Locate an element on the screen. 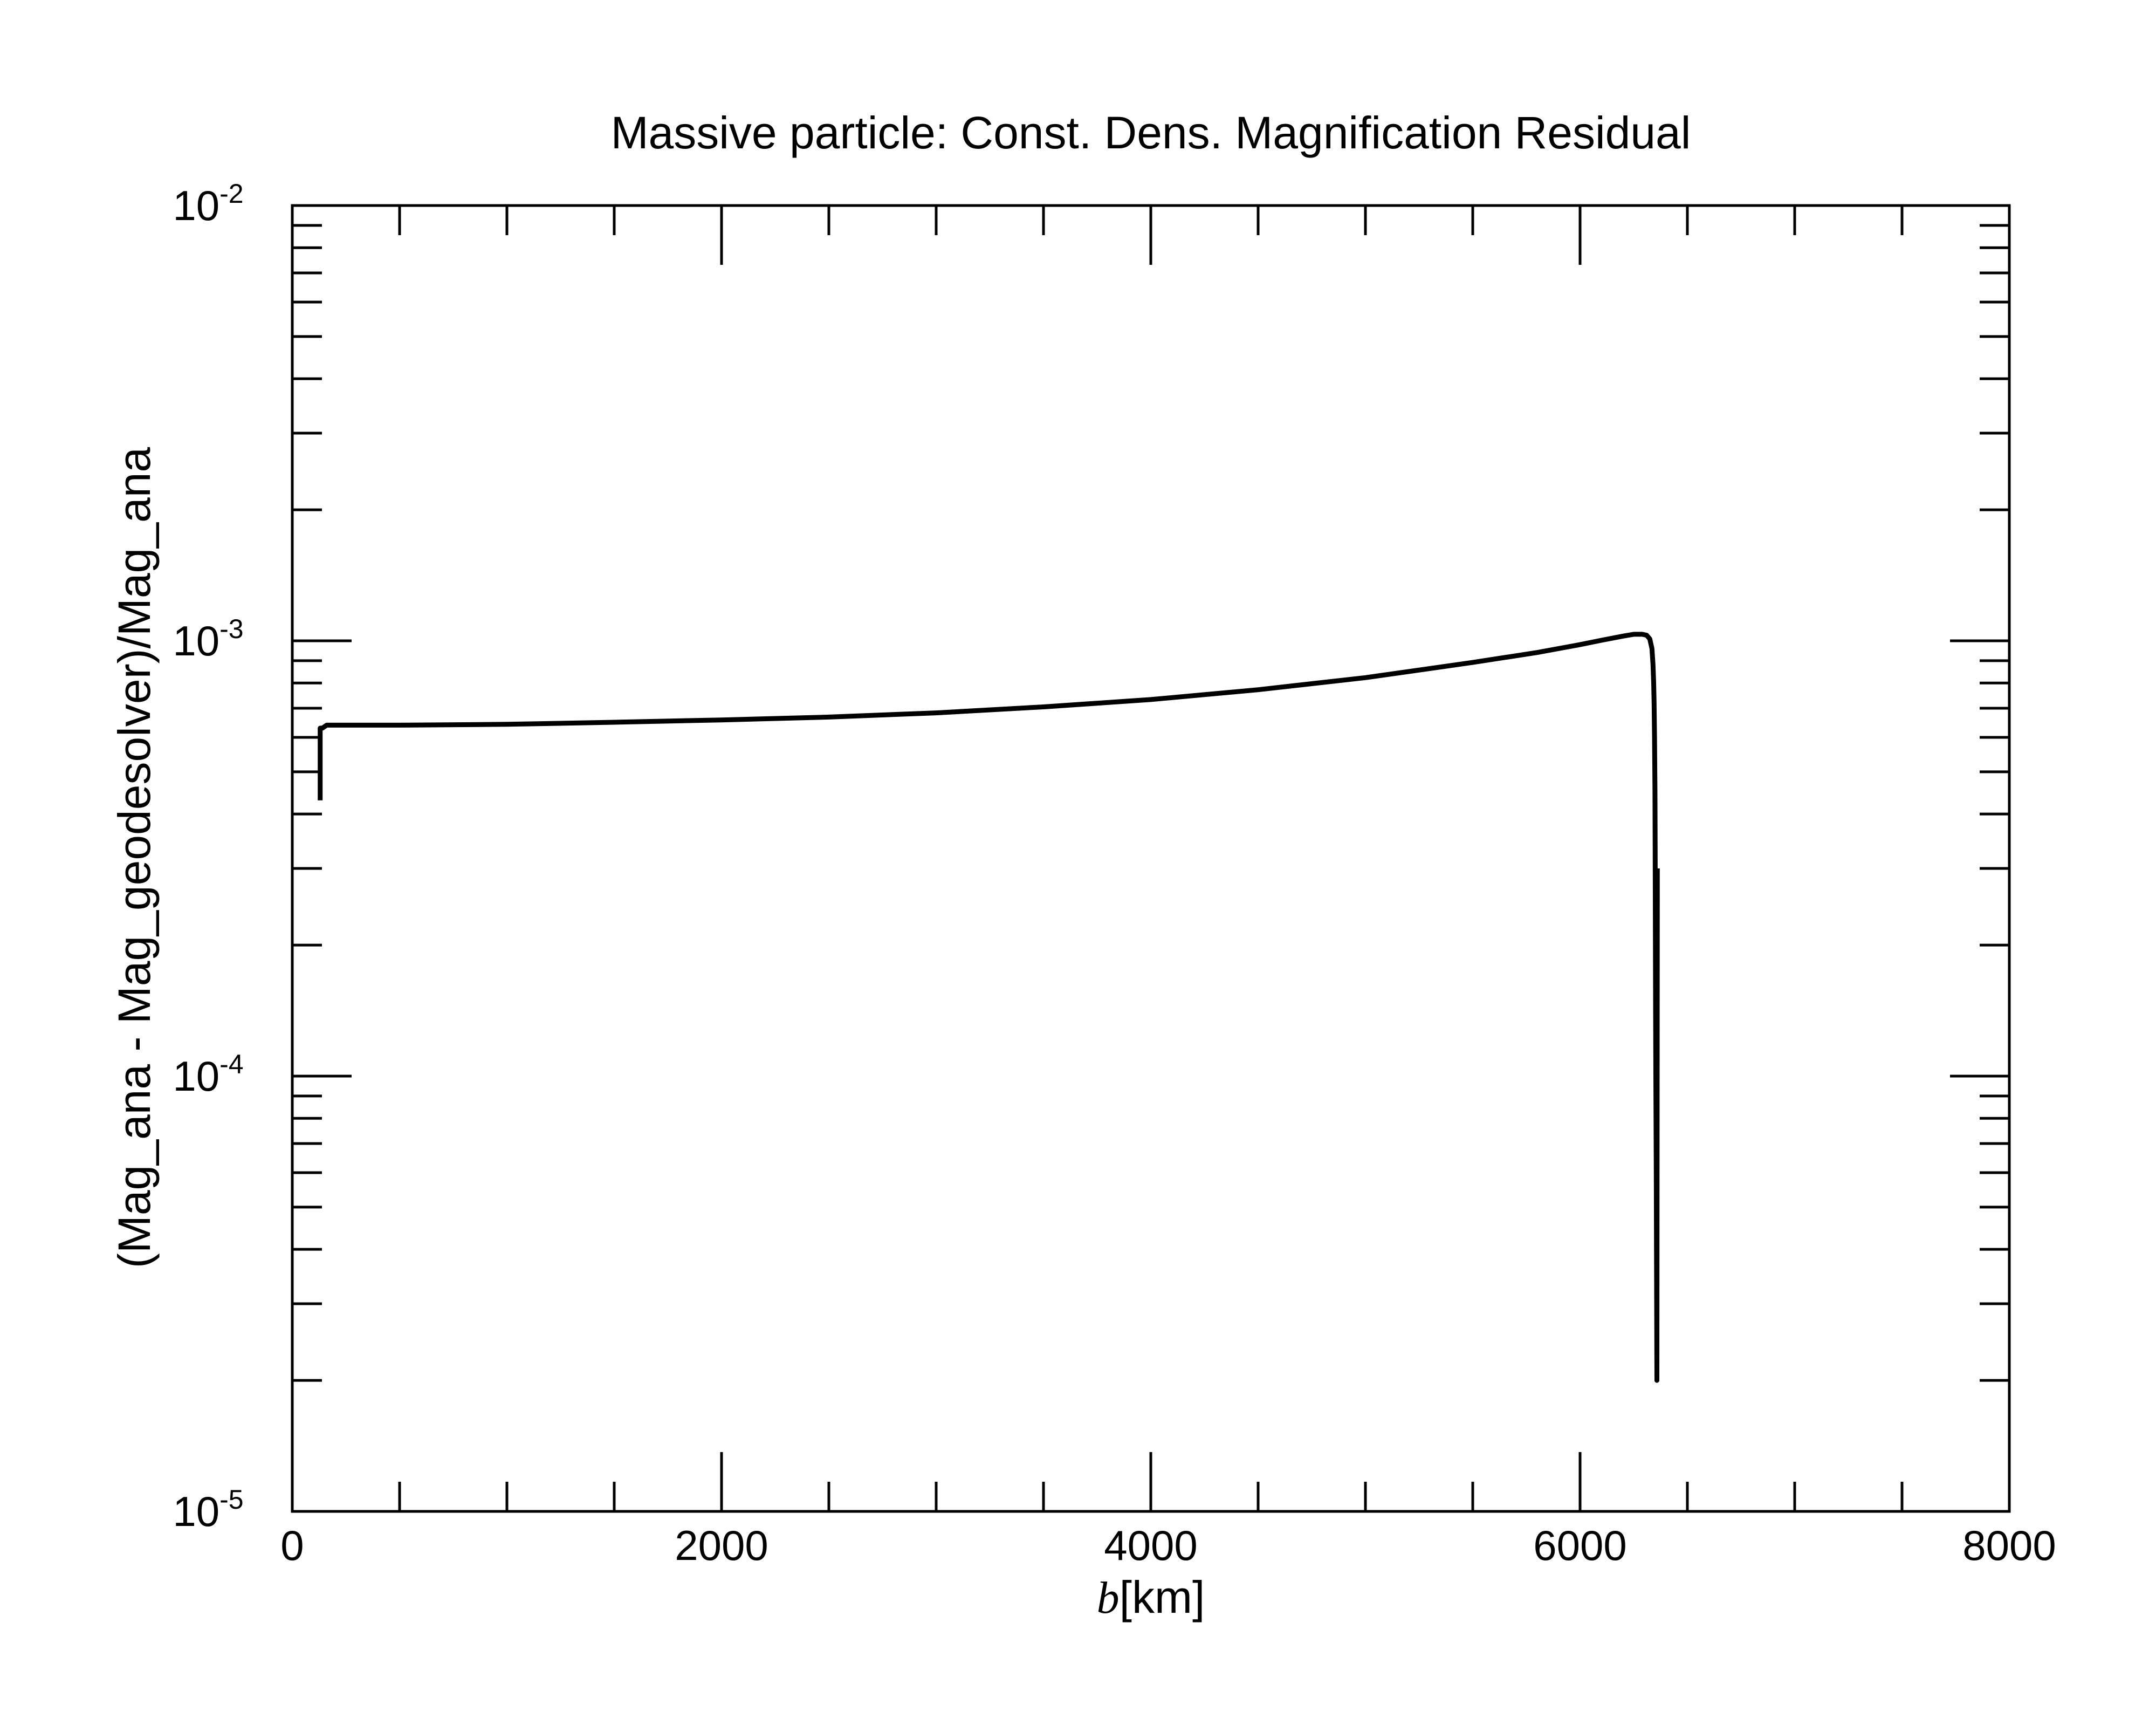  y-tick-label: 10⁻⁵ is located at coordinates (208, 1510).